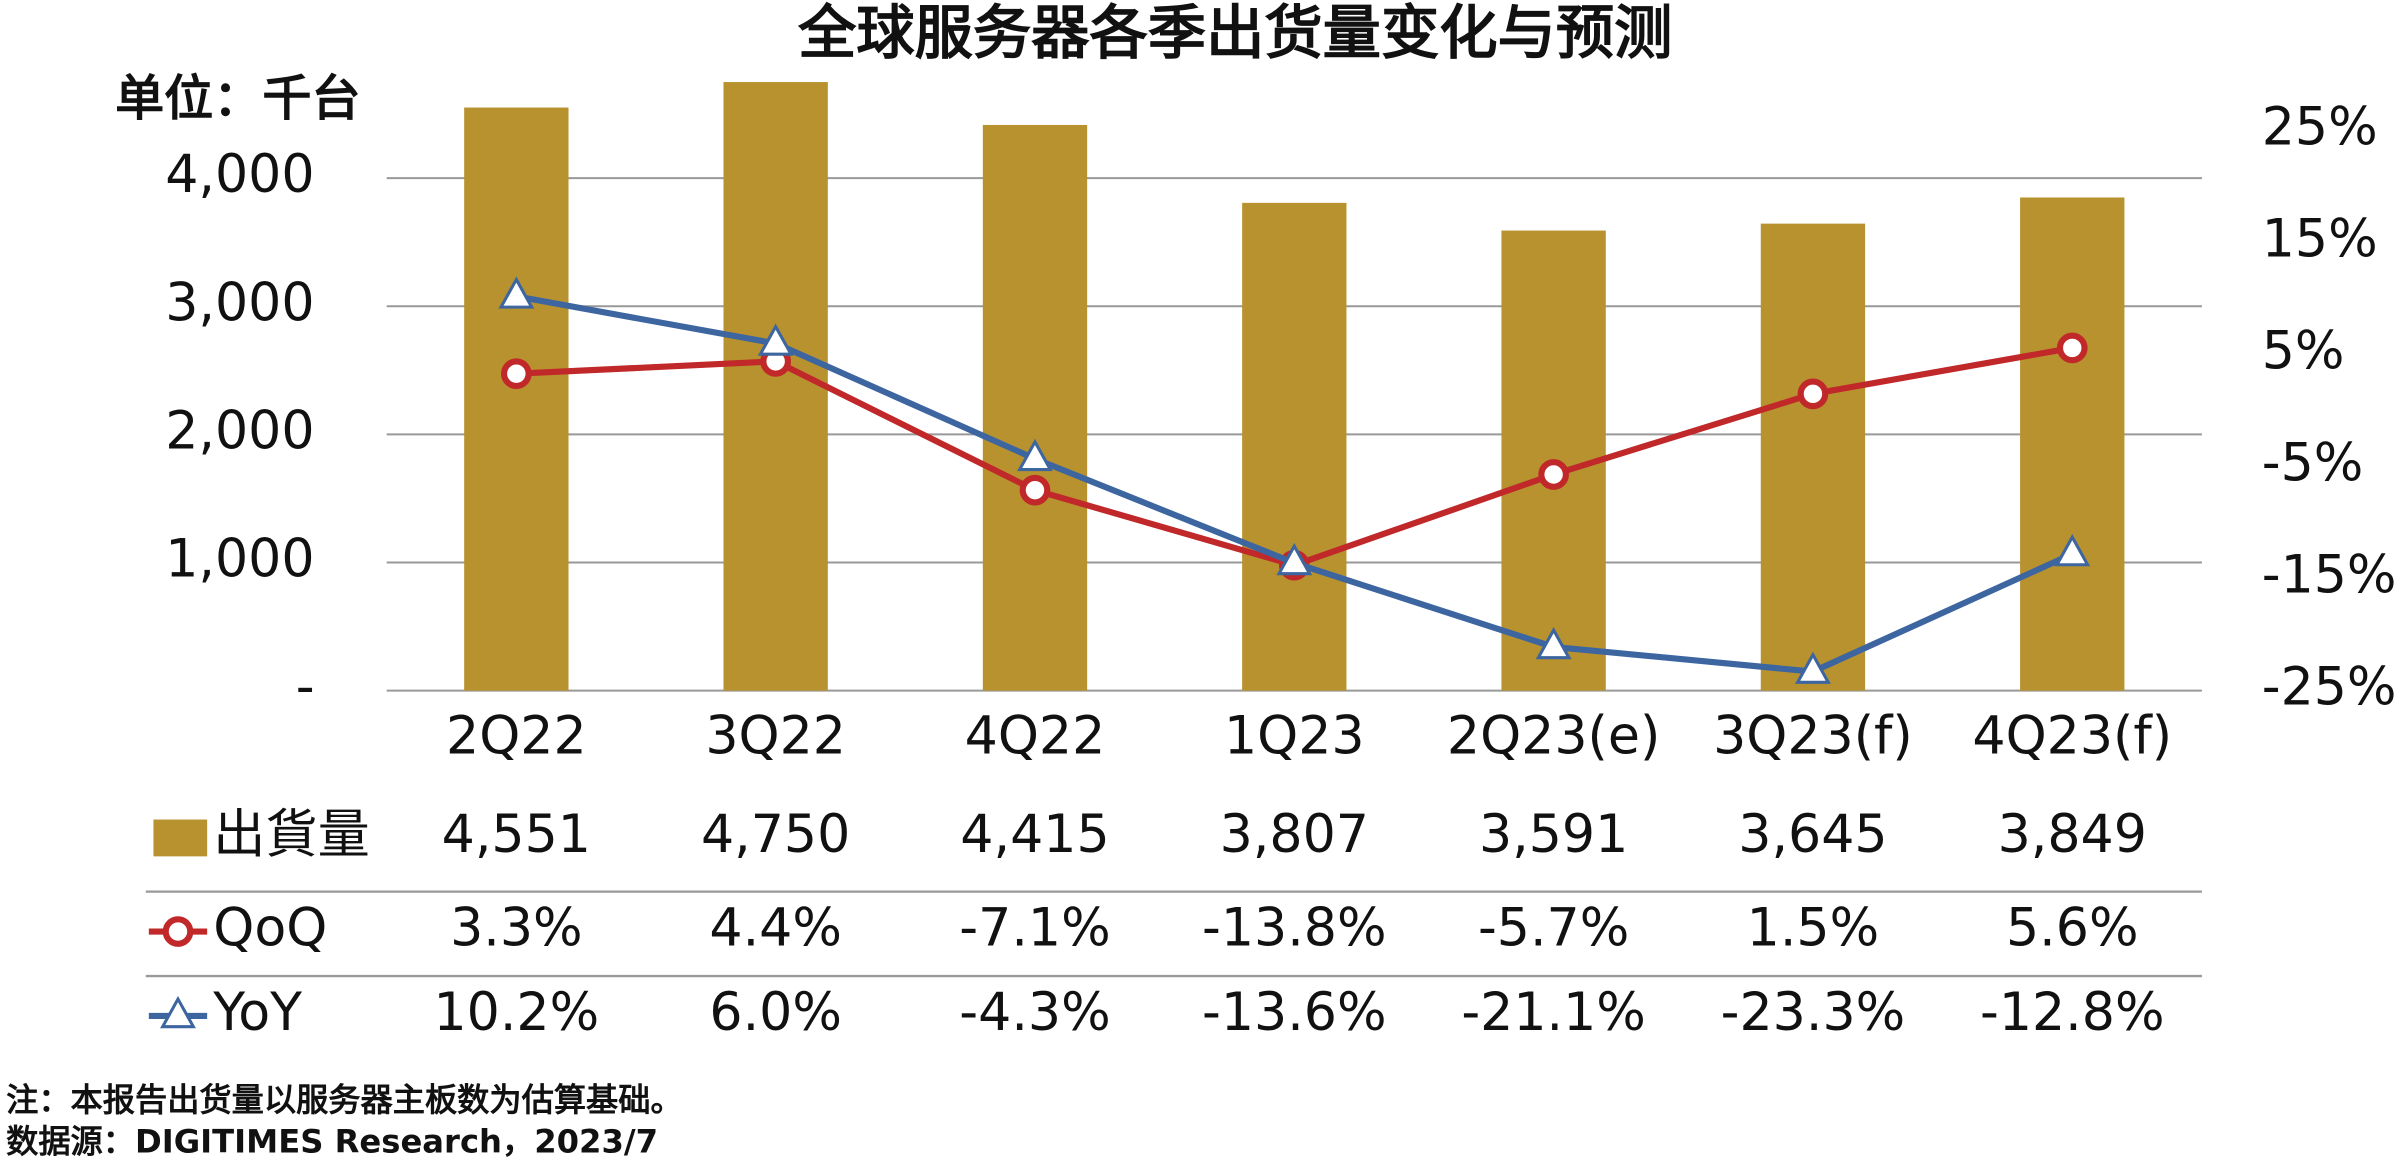 The height and width of the screenshot is (1168, 2406). What do you see at coordinates (1294, 737) in the screenshot?
I see `x-tick-label: 1Q23` at bounding box center [1294, 737].